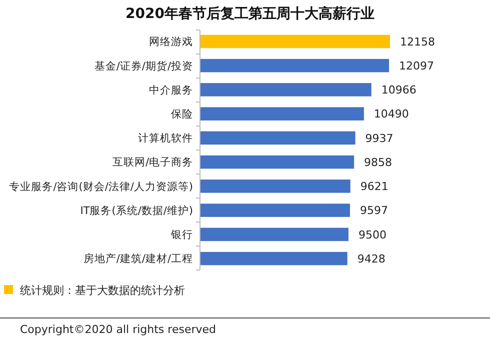 This screenshot has width=500, height=338. I want to click on y-tick-label: 房地产/建筑/建材/工程, so click(138, 259).